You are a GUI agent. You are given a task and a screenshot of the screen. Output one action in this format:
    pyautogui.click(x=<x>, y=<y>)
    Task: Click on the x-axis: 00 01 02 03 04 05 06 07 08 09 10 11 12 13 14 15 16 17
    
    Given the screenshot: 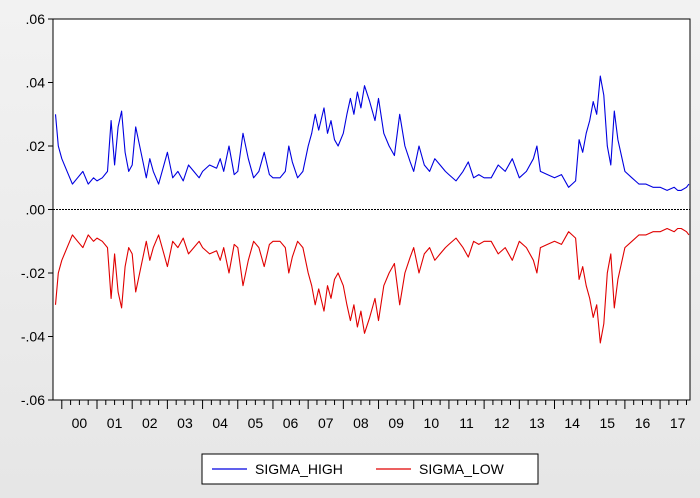 What is the action you would take?
    pyautogui.click(x=374, y=415)
    